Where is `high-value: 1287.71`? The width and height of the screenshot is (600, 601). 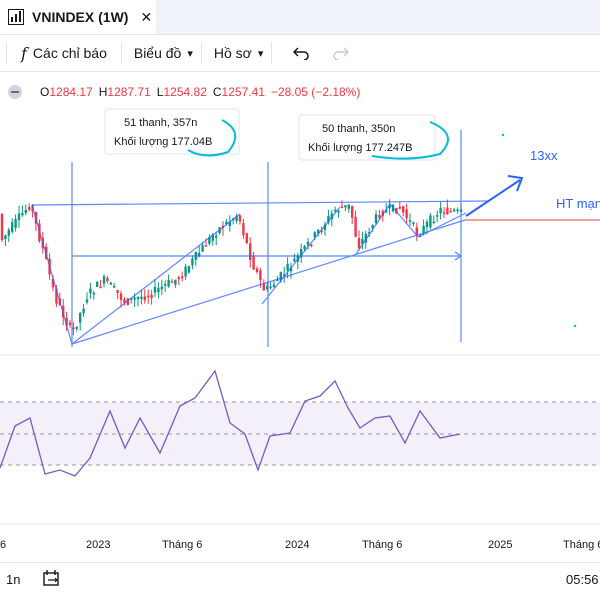 high-value: 1287.71 is located at coordinates (129, 92).